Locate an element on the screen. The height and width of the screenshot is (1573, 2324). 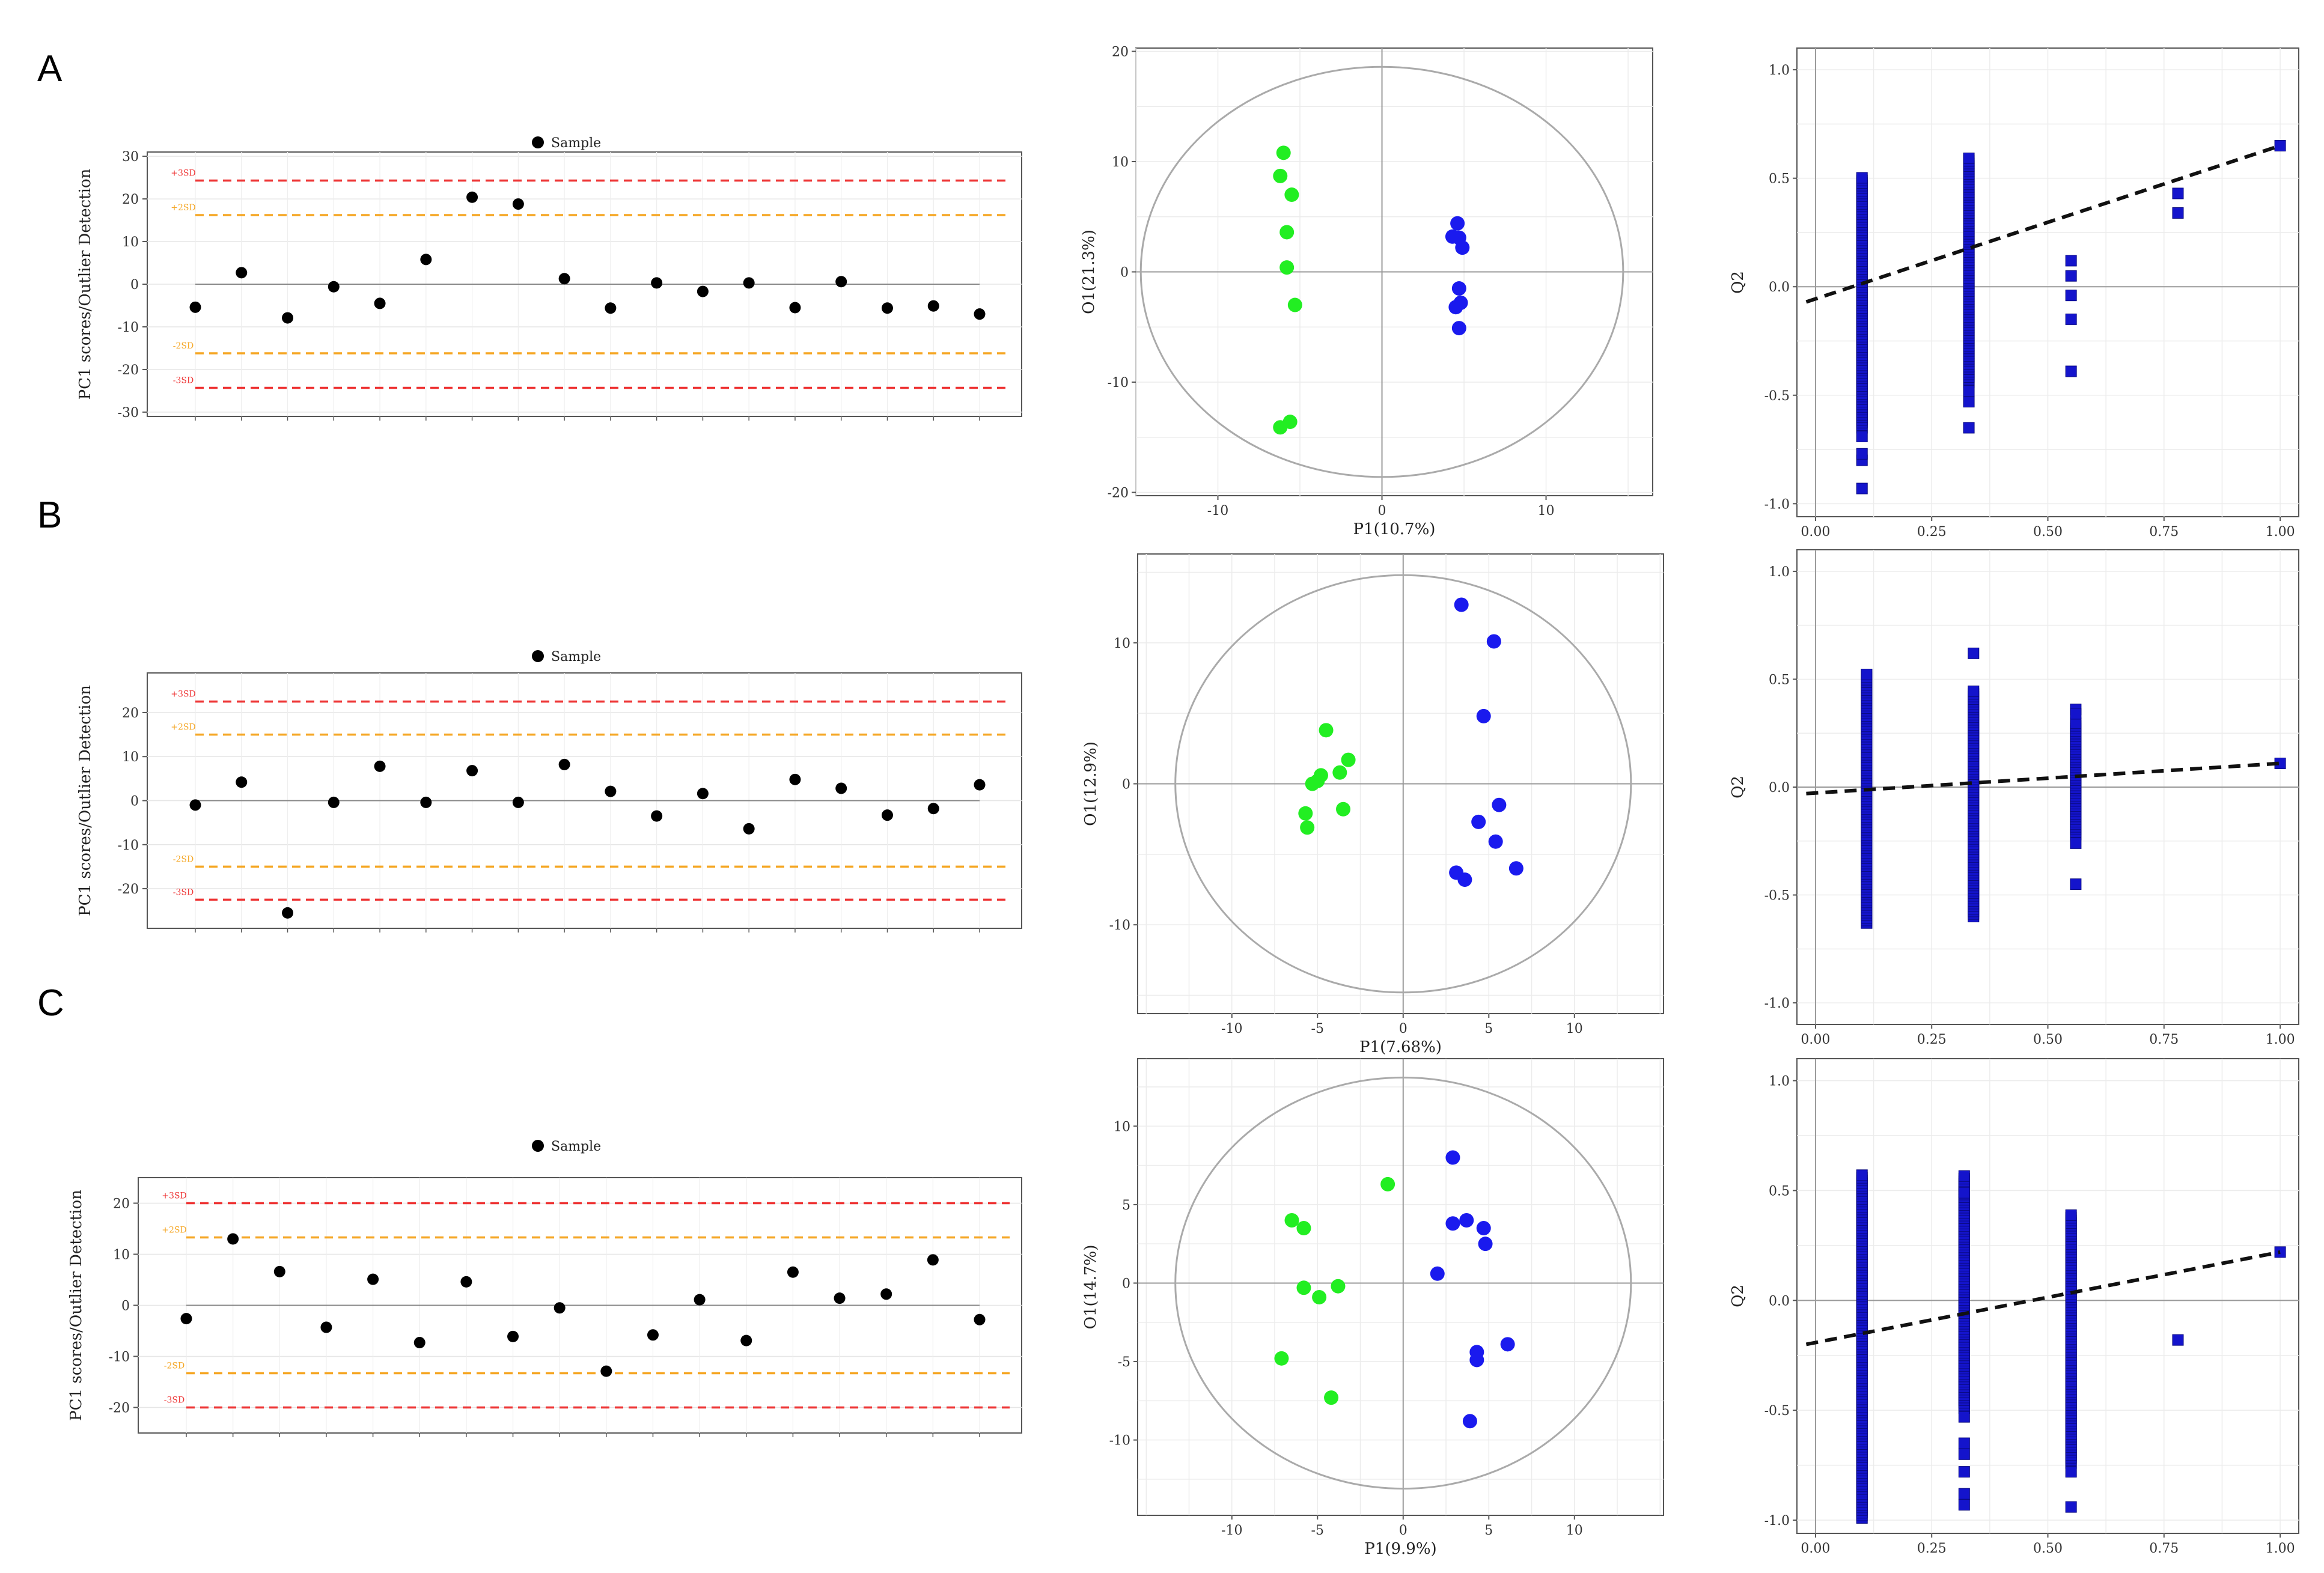
score-plot-C: -10 -5 0 5 10 -10 -5 0 5 10 P1(9.9%) O1(14.7%) is located at coordinates (1373, 1308).